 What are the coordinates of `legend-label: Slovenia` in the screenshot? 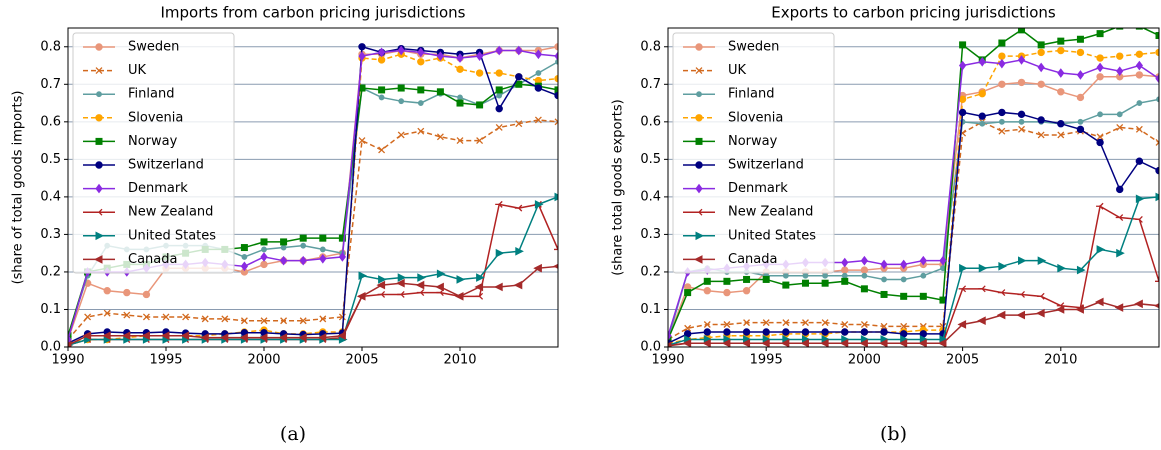 It's located at (155, 117).